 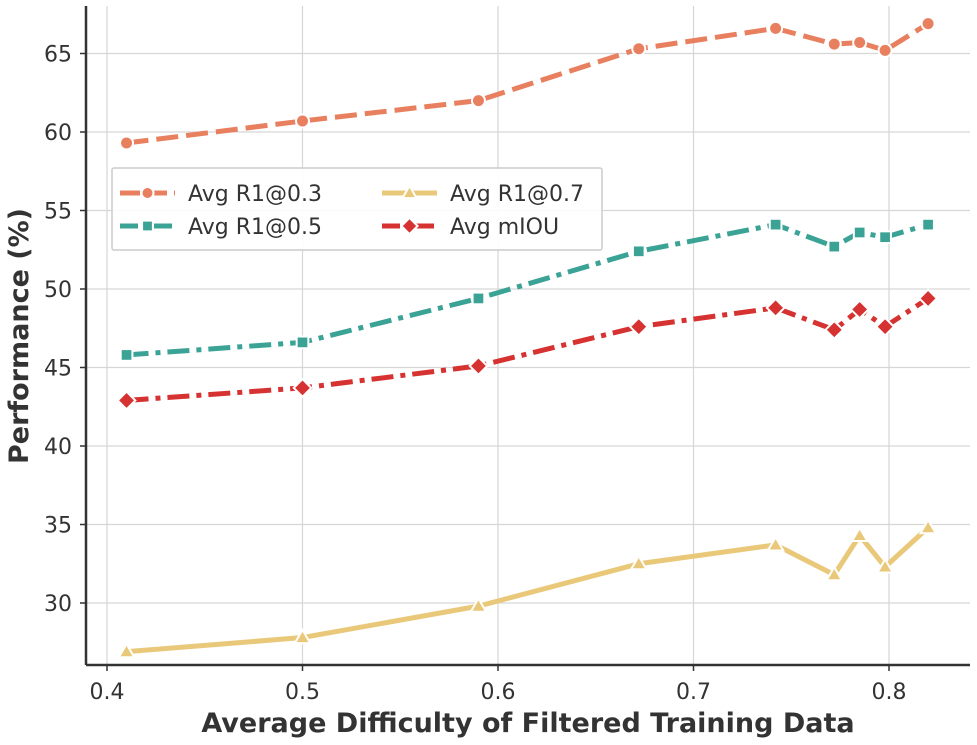 I want to click on legend-entry: Avg mIOU, so click(x=470, y=227).